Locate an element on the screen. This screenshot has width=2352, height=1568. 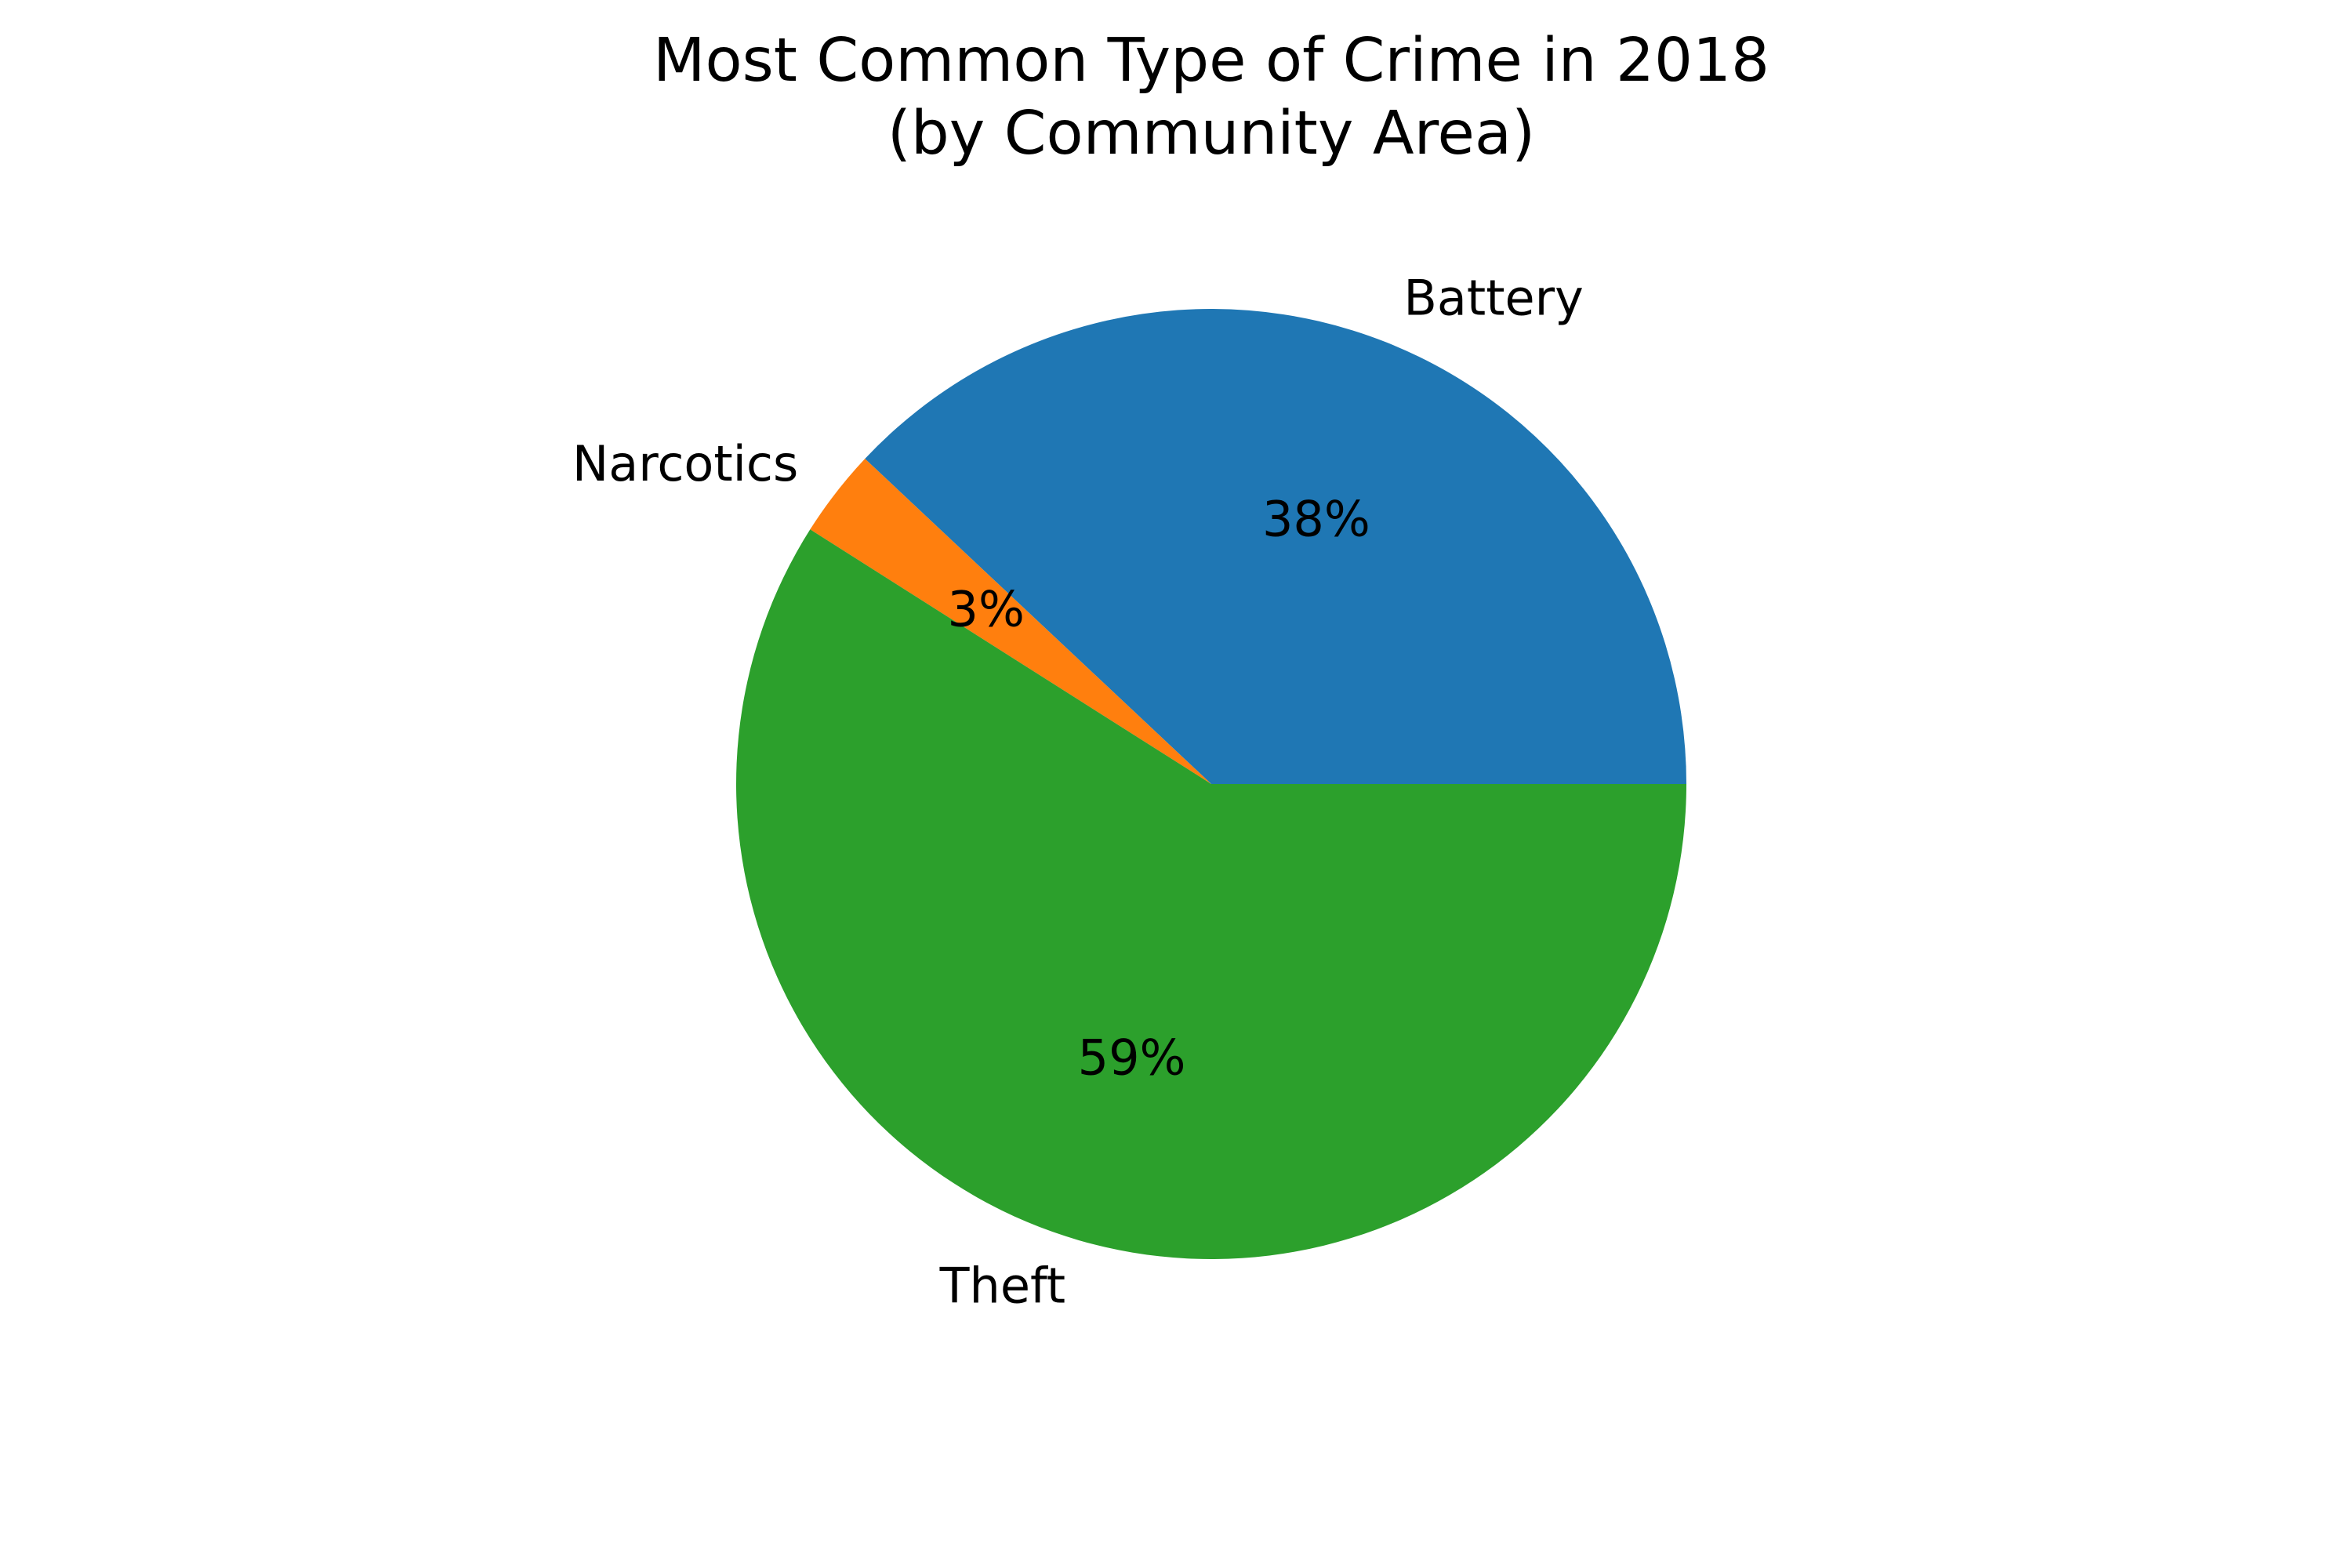
pie-slice-battery is located at coordinates (1275, 547).